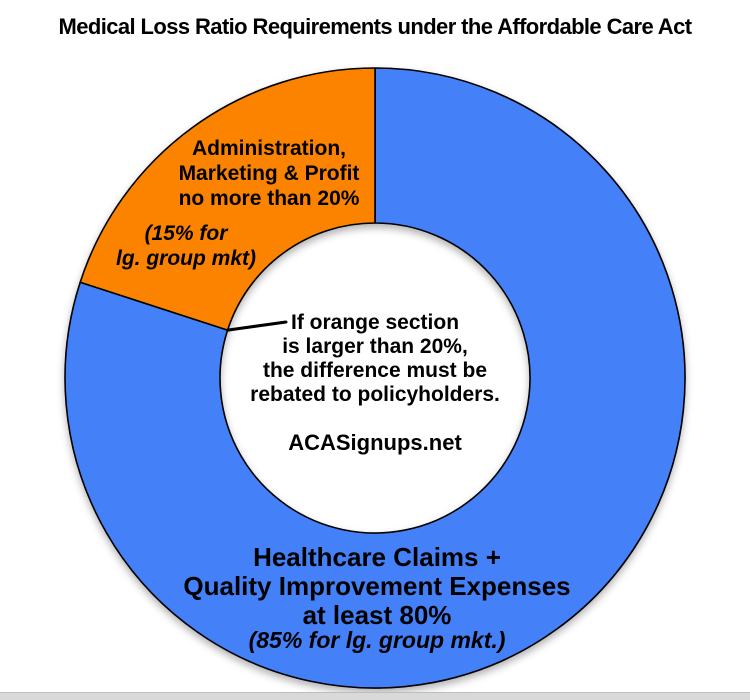 This screenshot has width=750, height=700. Describe the element at coordinates (186, 258) in the screenshot. I see `orange-slice-subnote-line: lg. group mkt)` at that location.